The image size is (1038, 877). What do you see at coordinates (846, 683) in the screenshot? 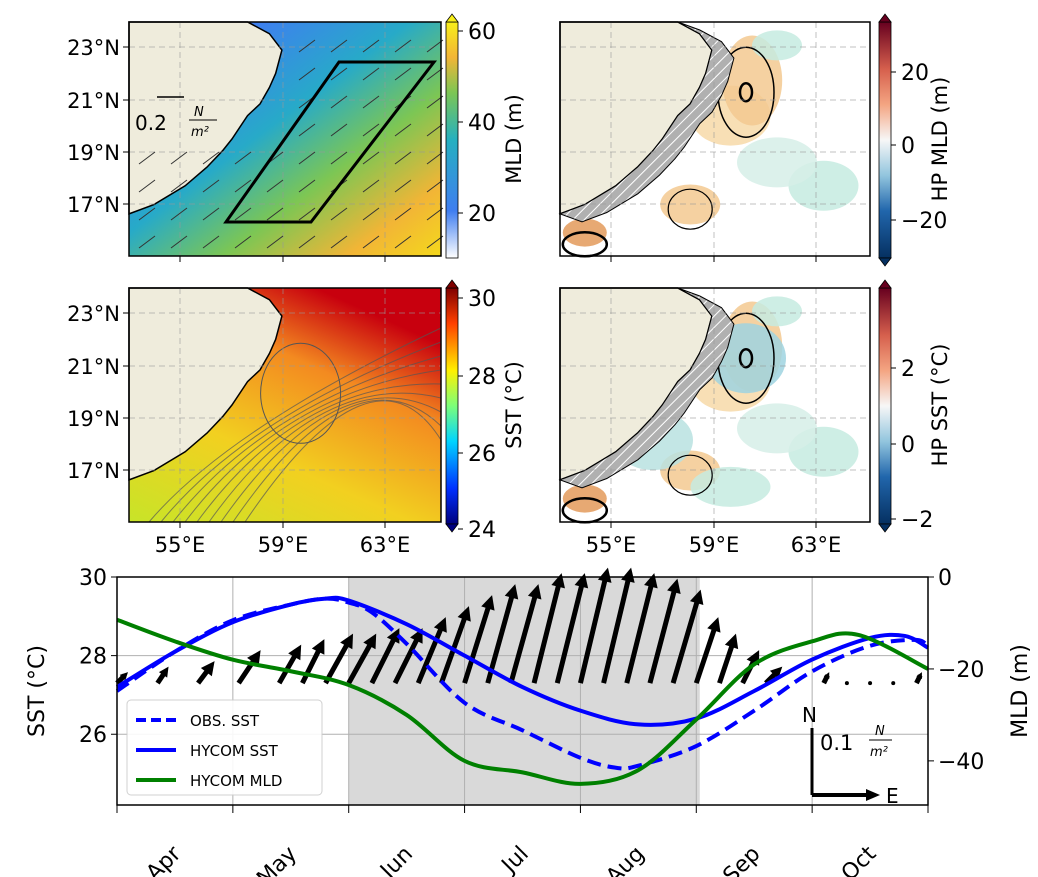
I see `wind-stress-dot` at bounding box center [846, 683].